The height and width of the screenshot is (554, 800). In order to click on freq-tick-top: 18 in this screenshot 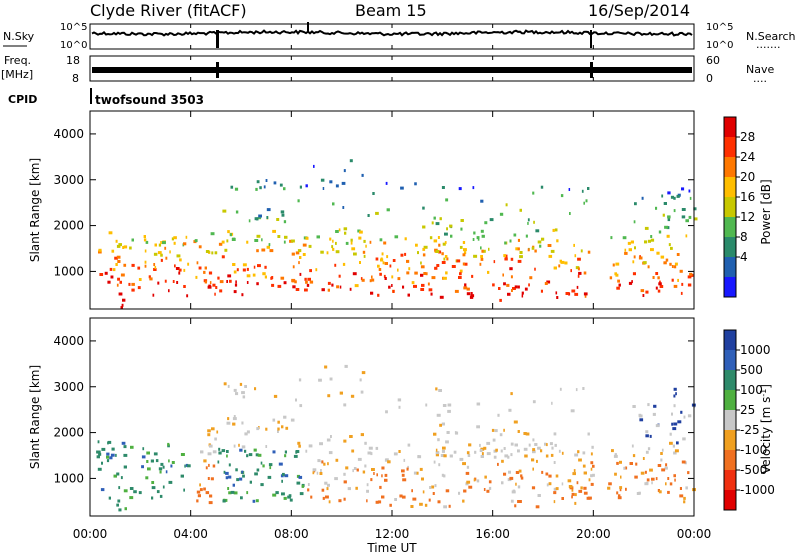, I will do `click(73, 60)`.